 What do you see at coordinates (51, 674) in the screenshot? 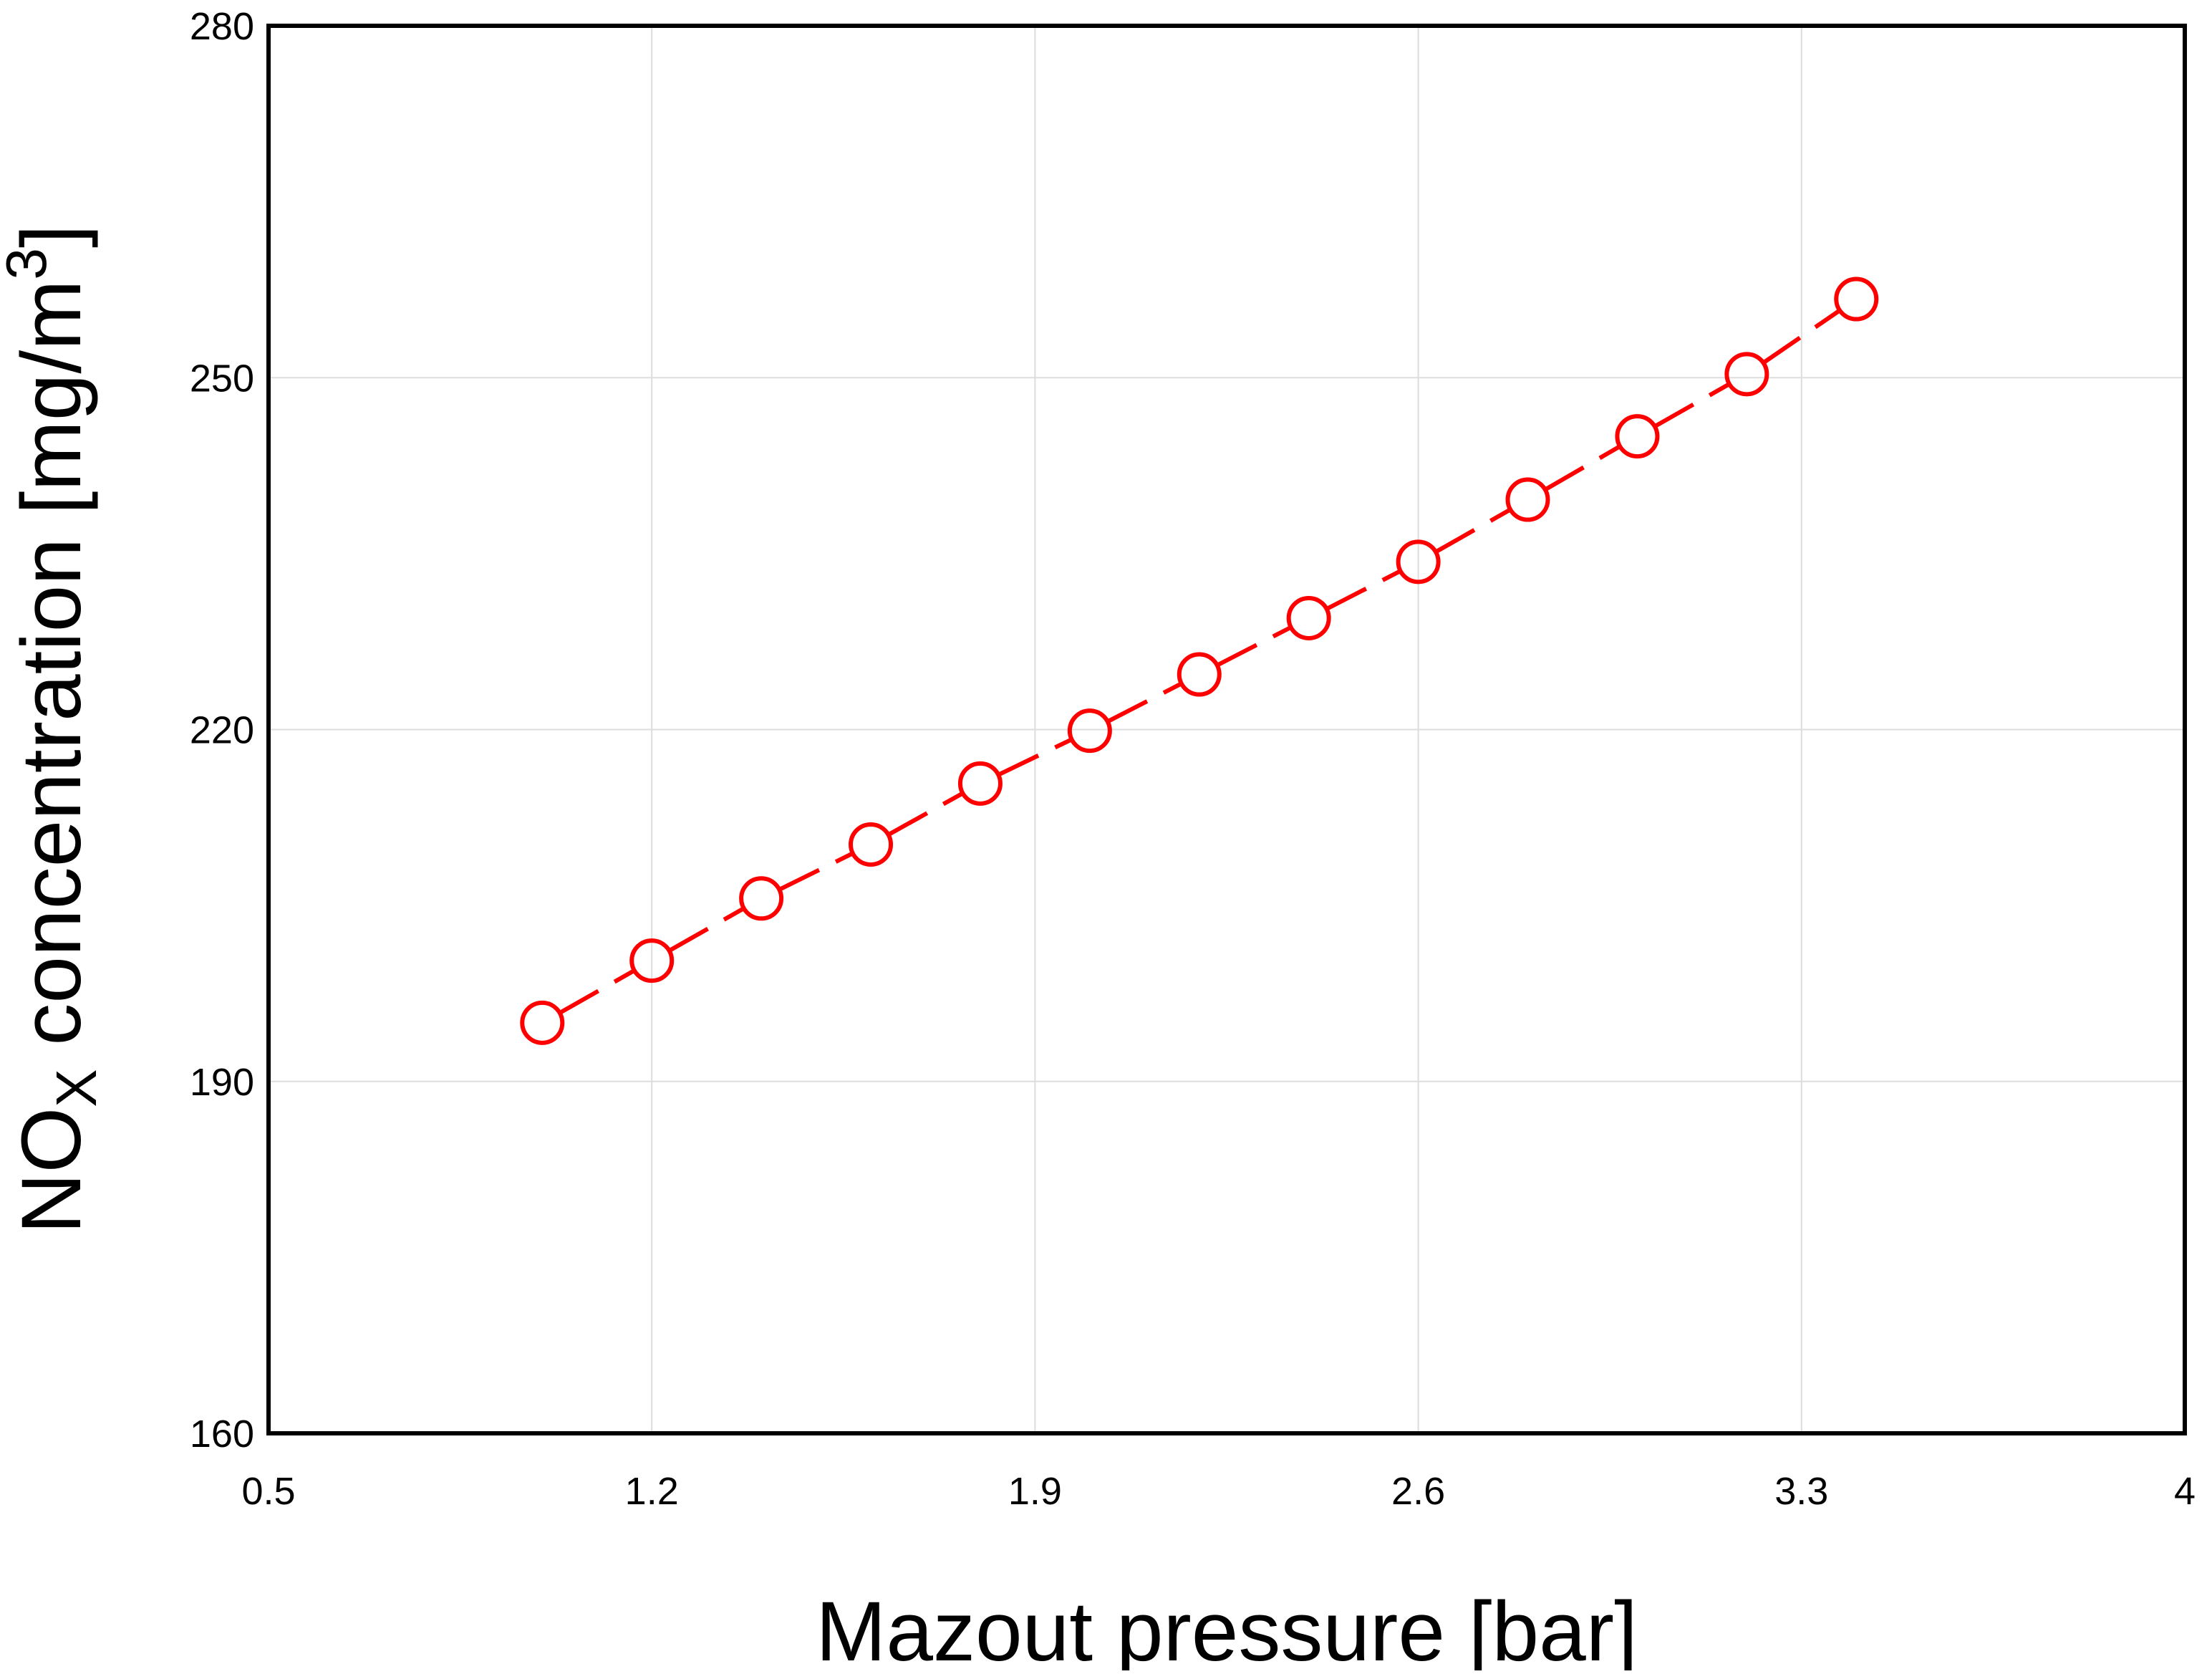
I see `y-axis-title-rest: concentration [mg/m` at bounding box center [51, 674].